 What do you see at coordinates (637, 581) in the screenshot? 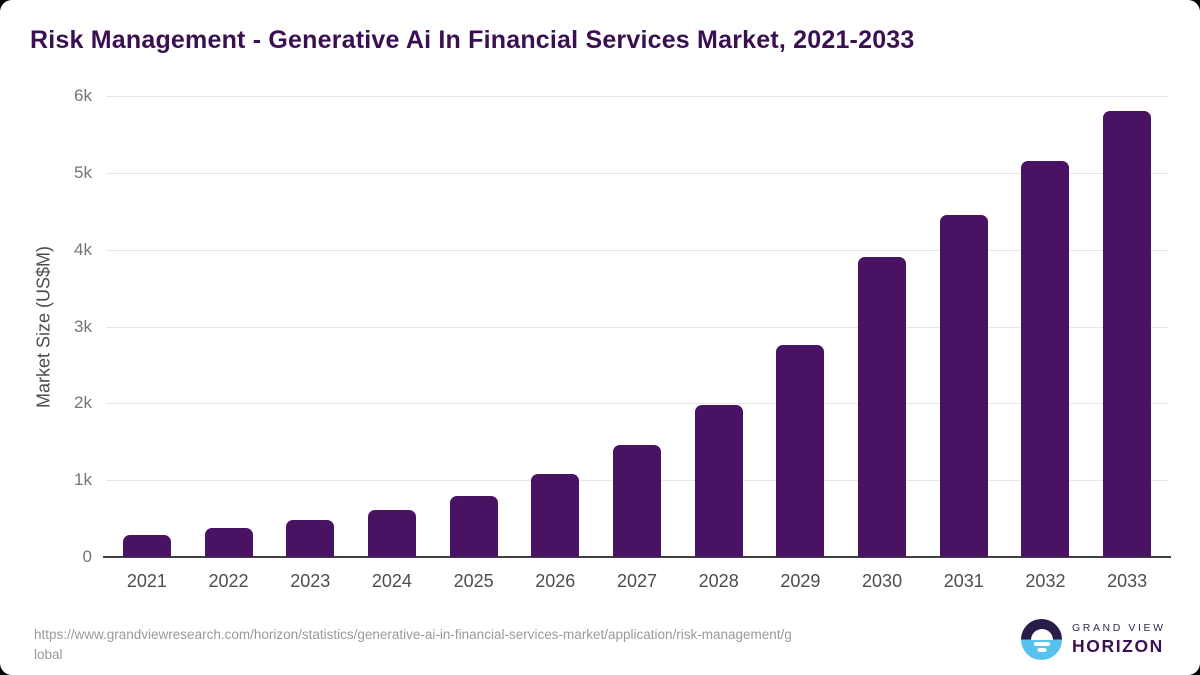
I see `x-tick-label-2027: 2027` at bounding box center [637, 581].